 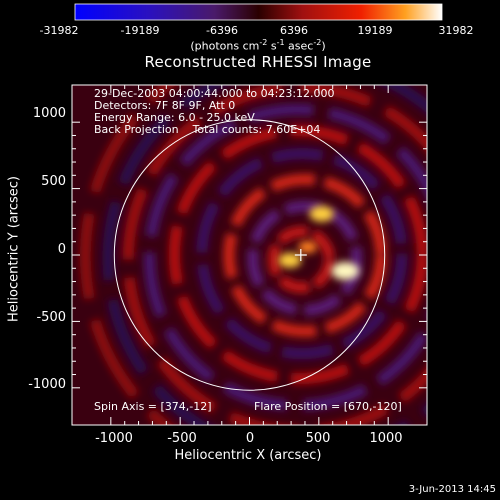 I want to click on method-counts-text: Back Projection Total counts: 7.60E+04, so click(x=207, y=129).